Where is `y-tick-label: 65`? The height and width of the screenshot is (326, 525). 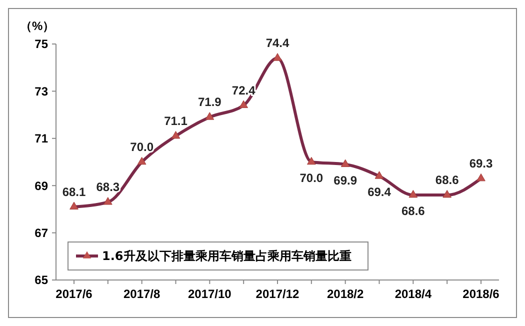 y-tick-label: 65 is located at coordinates (41, 280).